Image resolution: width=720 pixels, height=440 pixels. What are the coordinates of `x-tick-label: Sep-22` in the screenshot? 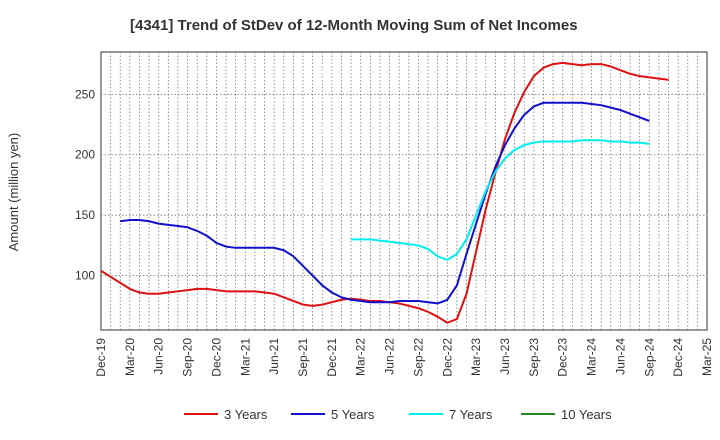 It's located at (418, 357).